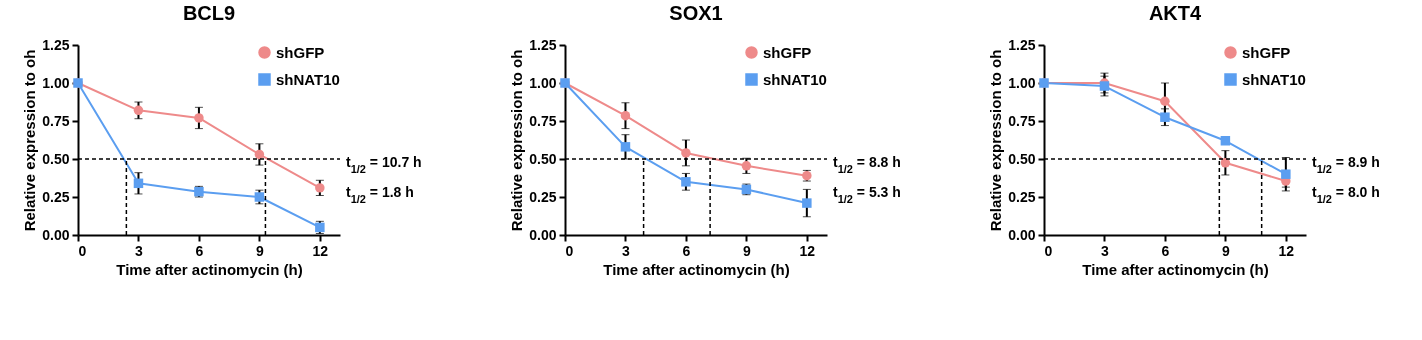 The image size is (1422, 340). I want to click on chart-title: SOX1, so click(696, 13).